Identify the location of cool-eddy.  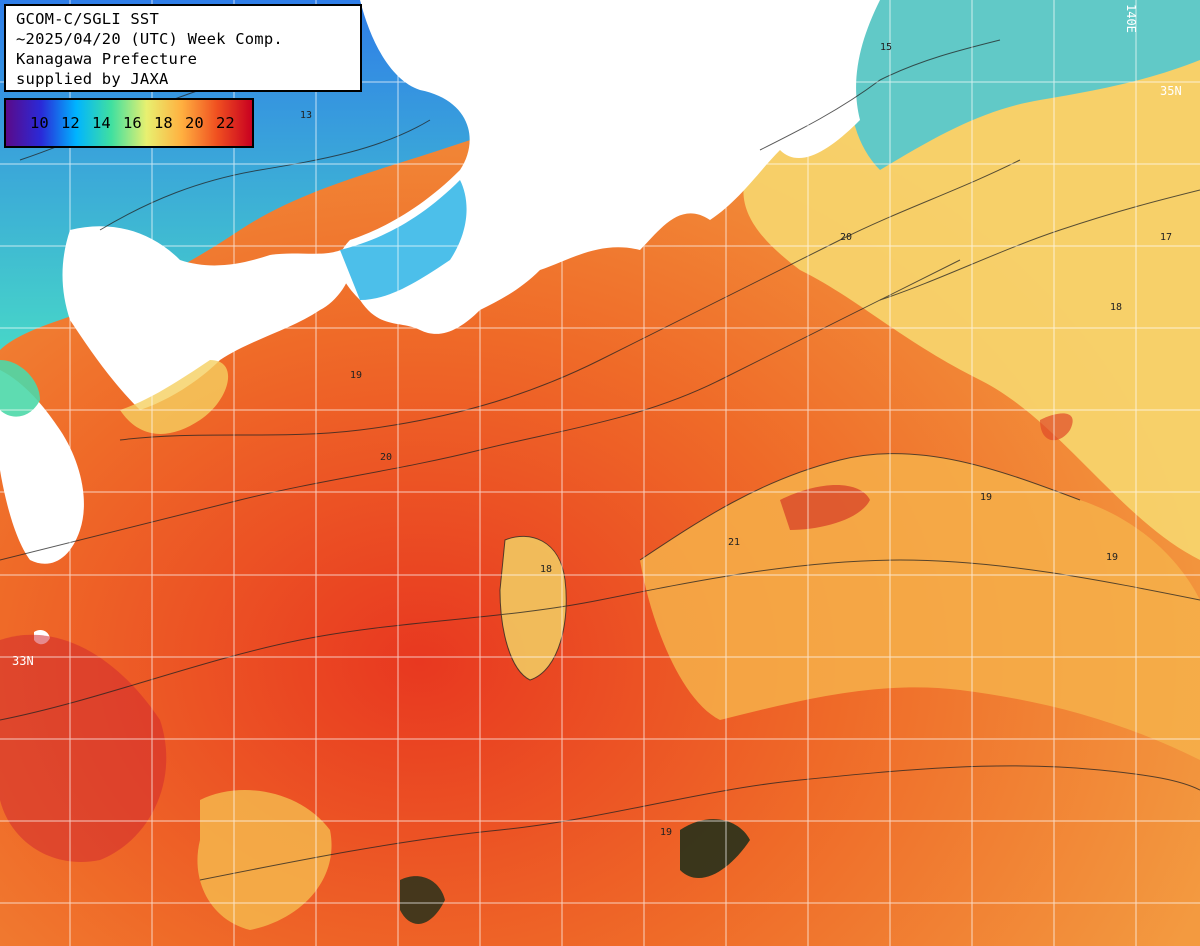
(533, 608).